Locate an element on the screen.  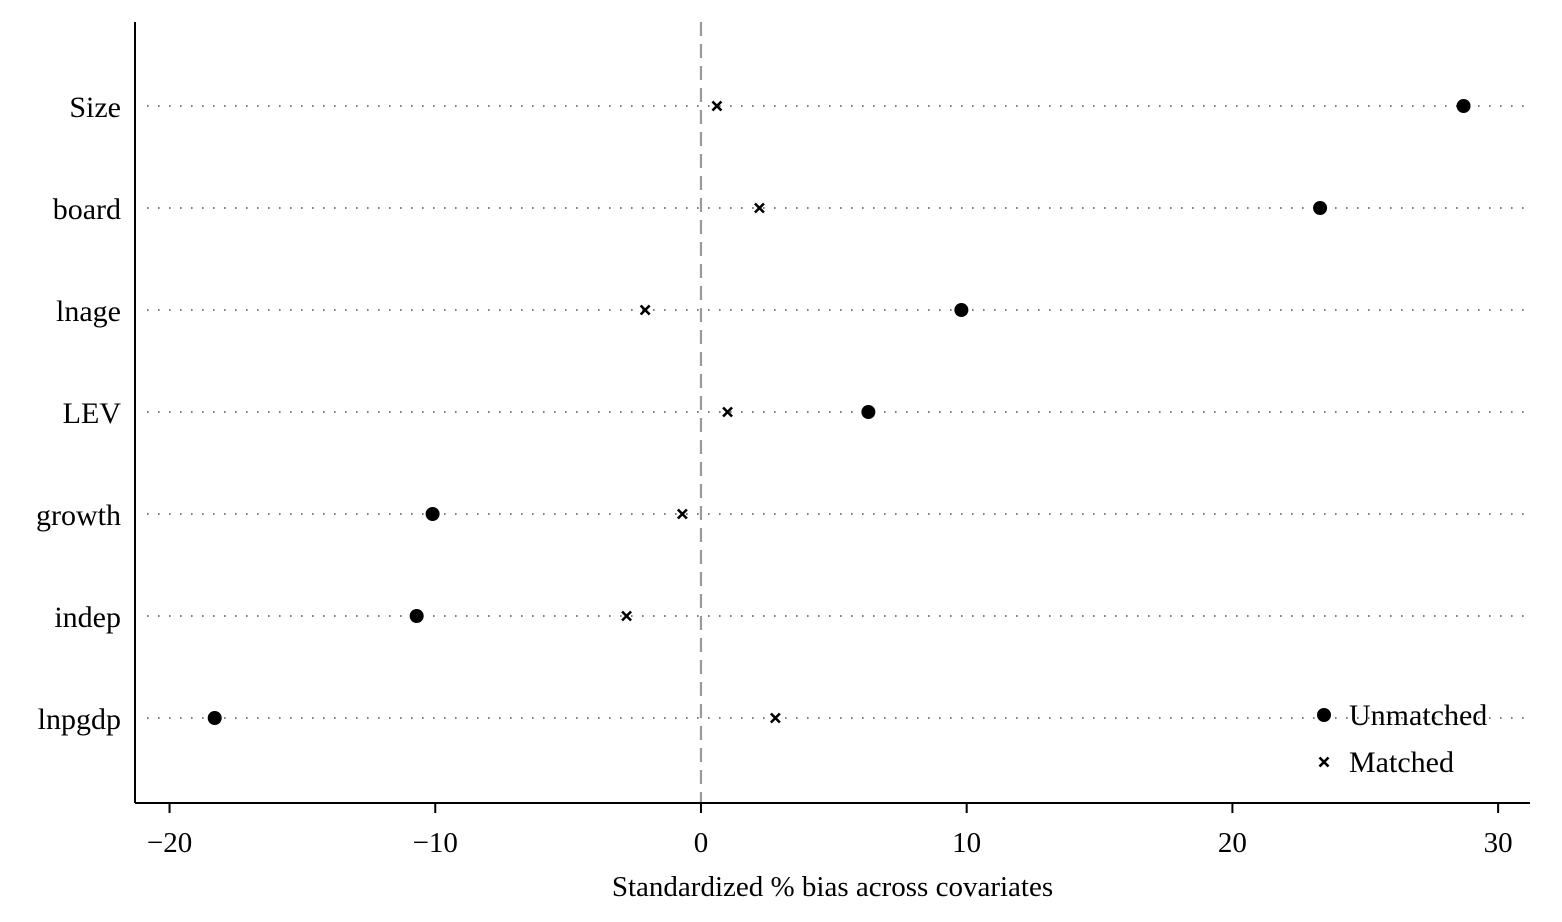
legend-label-matched: Matched is located at coordinates (1401, 762).